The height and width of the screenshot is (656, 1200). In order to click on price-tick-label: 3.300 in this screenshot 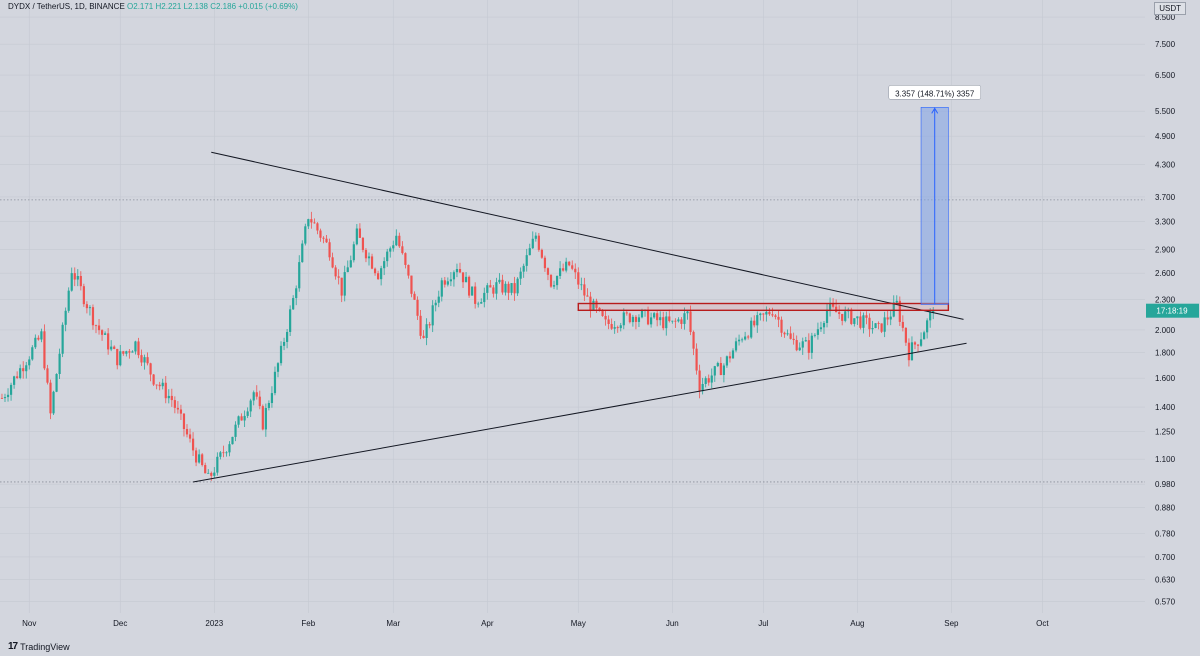, I will do `click(1165, 222)`.